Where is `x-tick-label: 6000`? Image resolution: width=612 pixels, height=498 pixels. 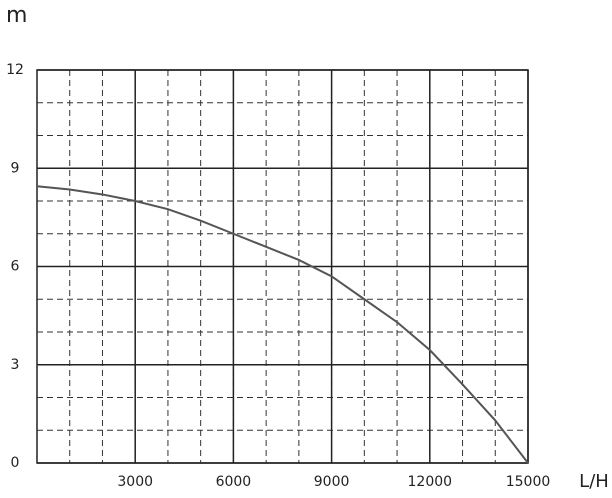
x-tick-label: 6000 is located at coordinates (234, 482).